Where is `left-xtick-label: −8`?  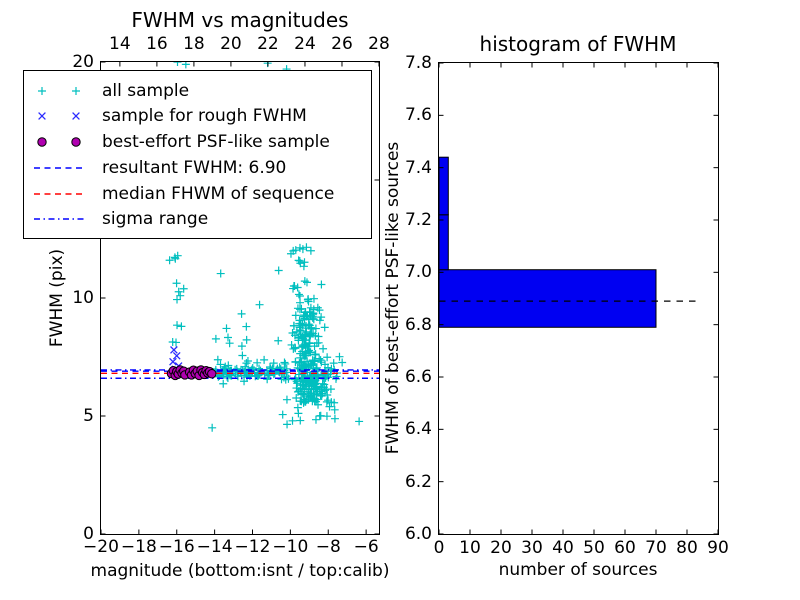
left-xtick-label: −8 is located at coordinates (328, 547).